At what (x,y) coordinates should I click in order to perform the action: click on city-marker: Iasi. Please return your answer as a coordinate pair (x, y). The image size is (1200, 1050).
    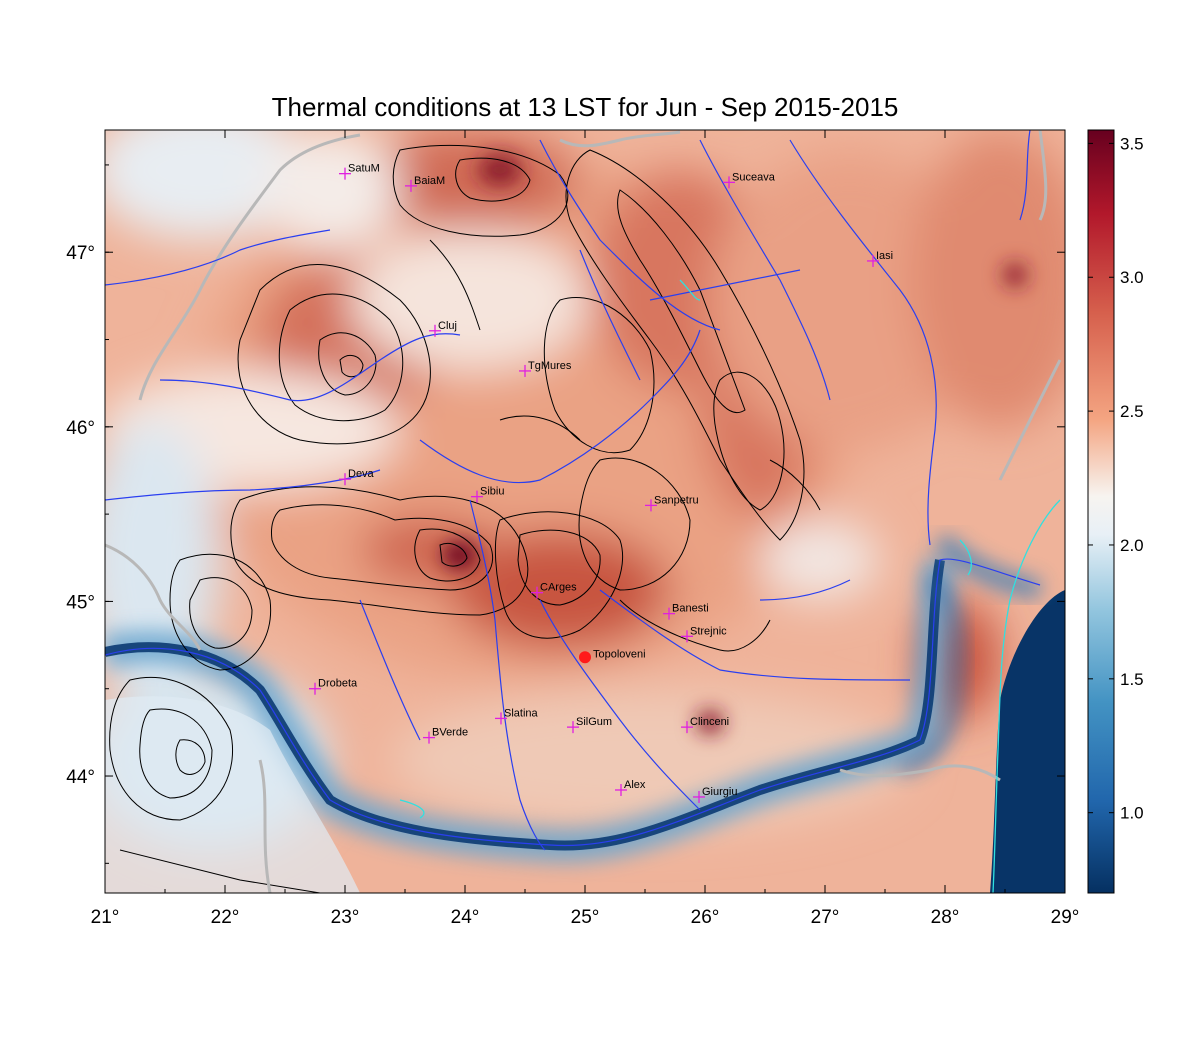
    Looking at the image, I should click on (880, 258).